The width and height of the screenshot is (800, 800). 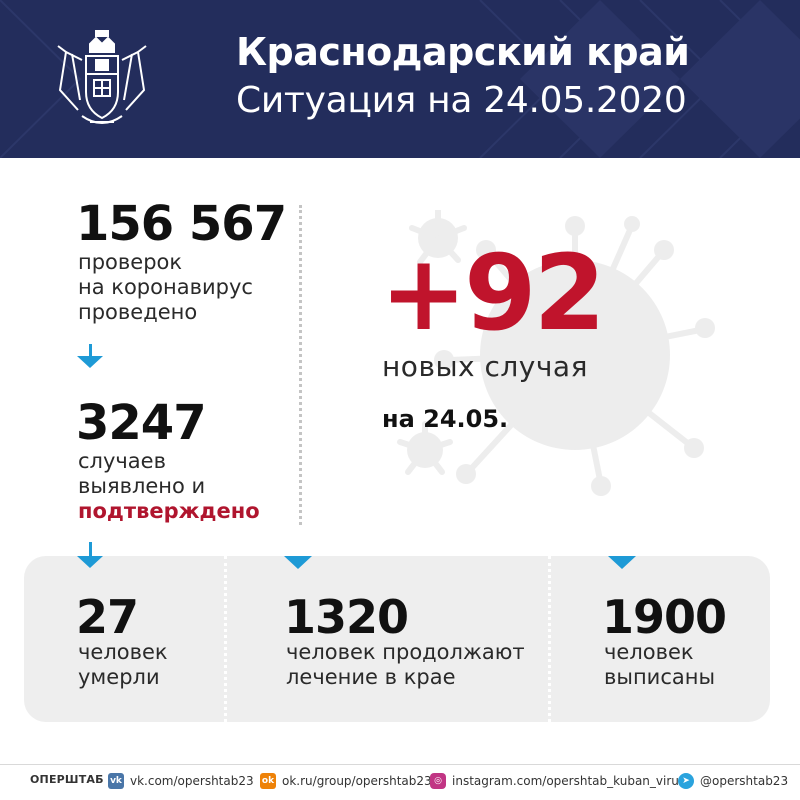 I want to click on cases-label: случаев выявлено и подтверждено, so click(x=169, y=486).